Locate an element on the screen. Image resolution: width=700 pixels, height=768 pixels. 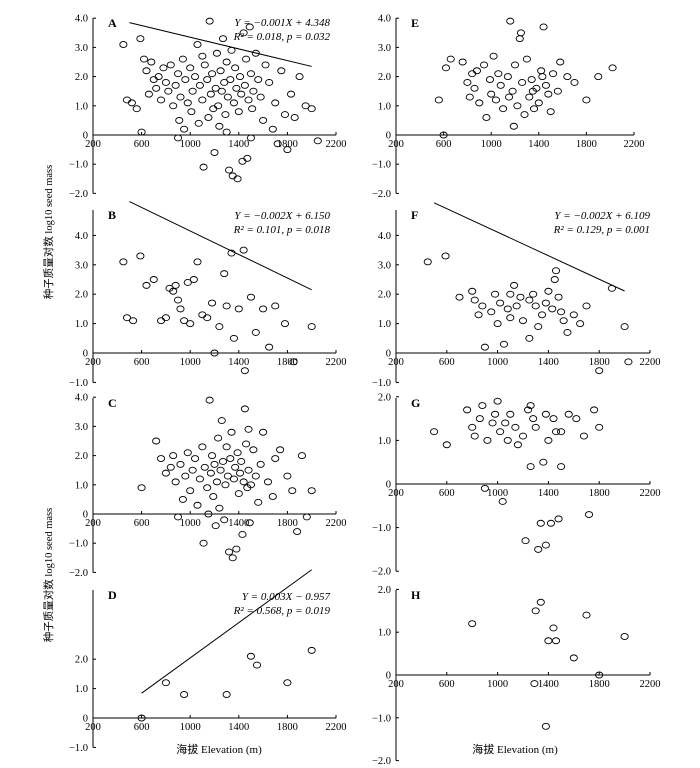
x-tick-label: 1800 is located at coordinates (586, 144).